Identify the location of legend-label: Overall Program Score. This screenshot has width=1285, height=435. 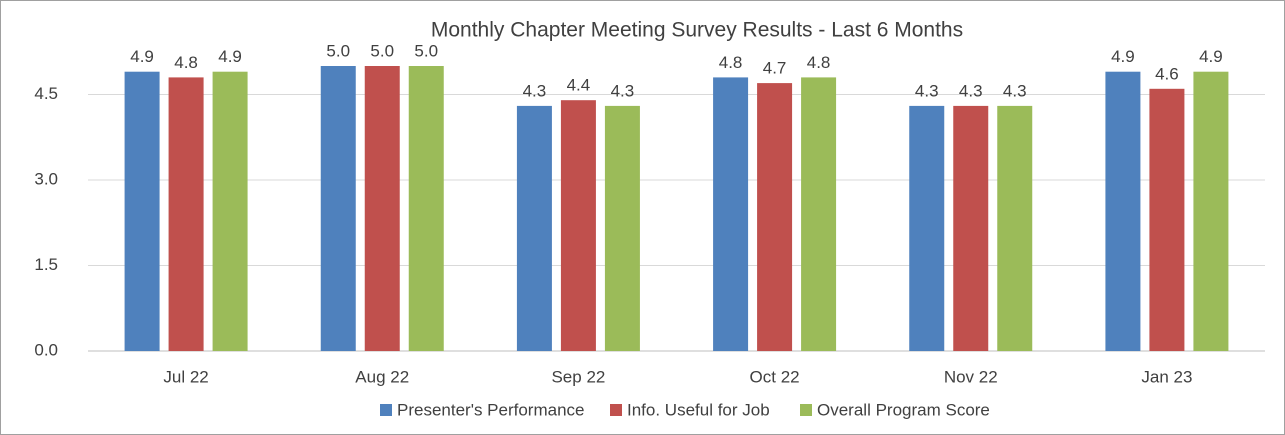
(903, 409).